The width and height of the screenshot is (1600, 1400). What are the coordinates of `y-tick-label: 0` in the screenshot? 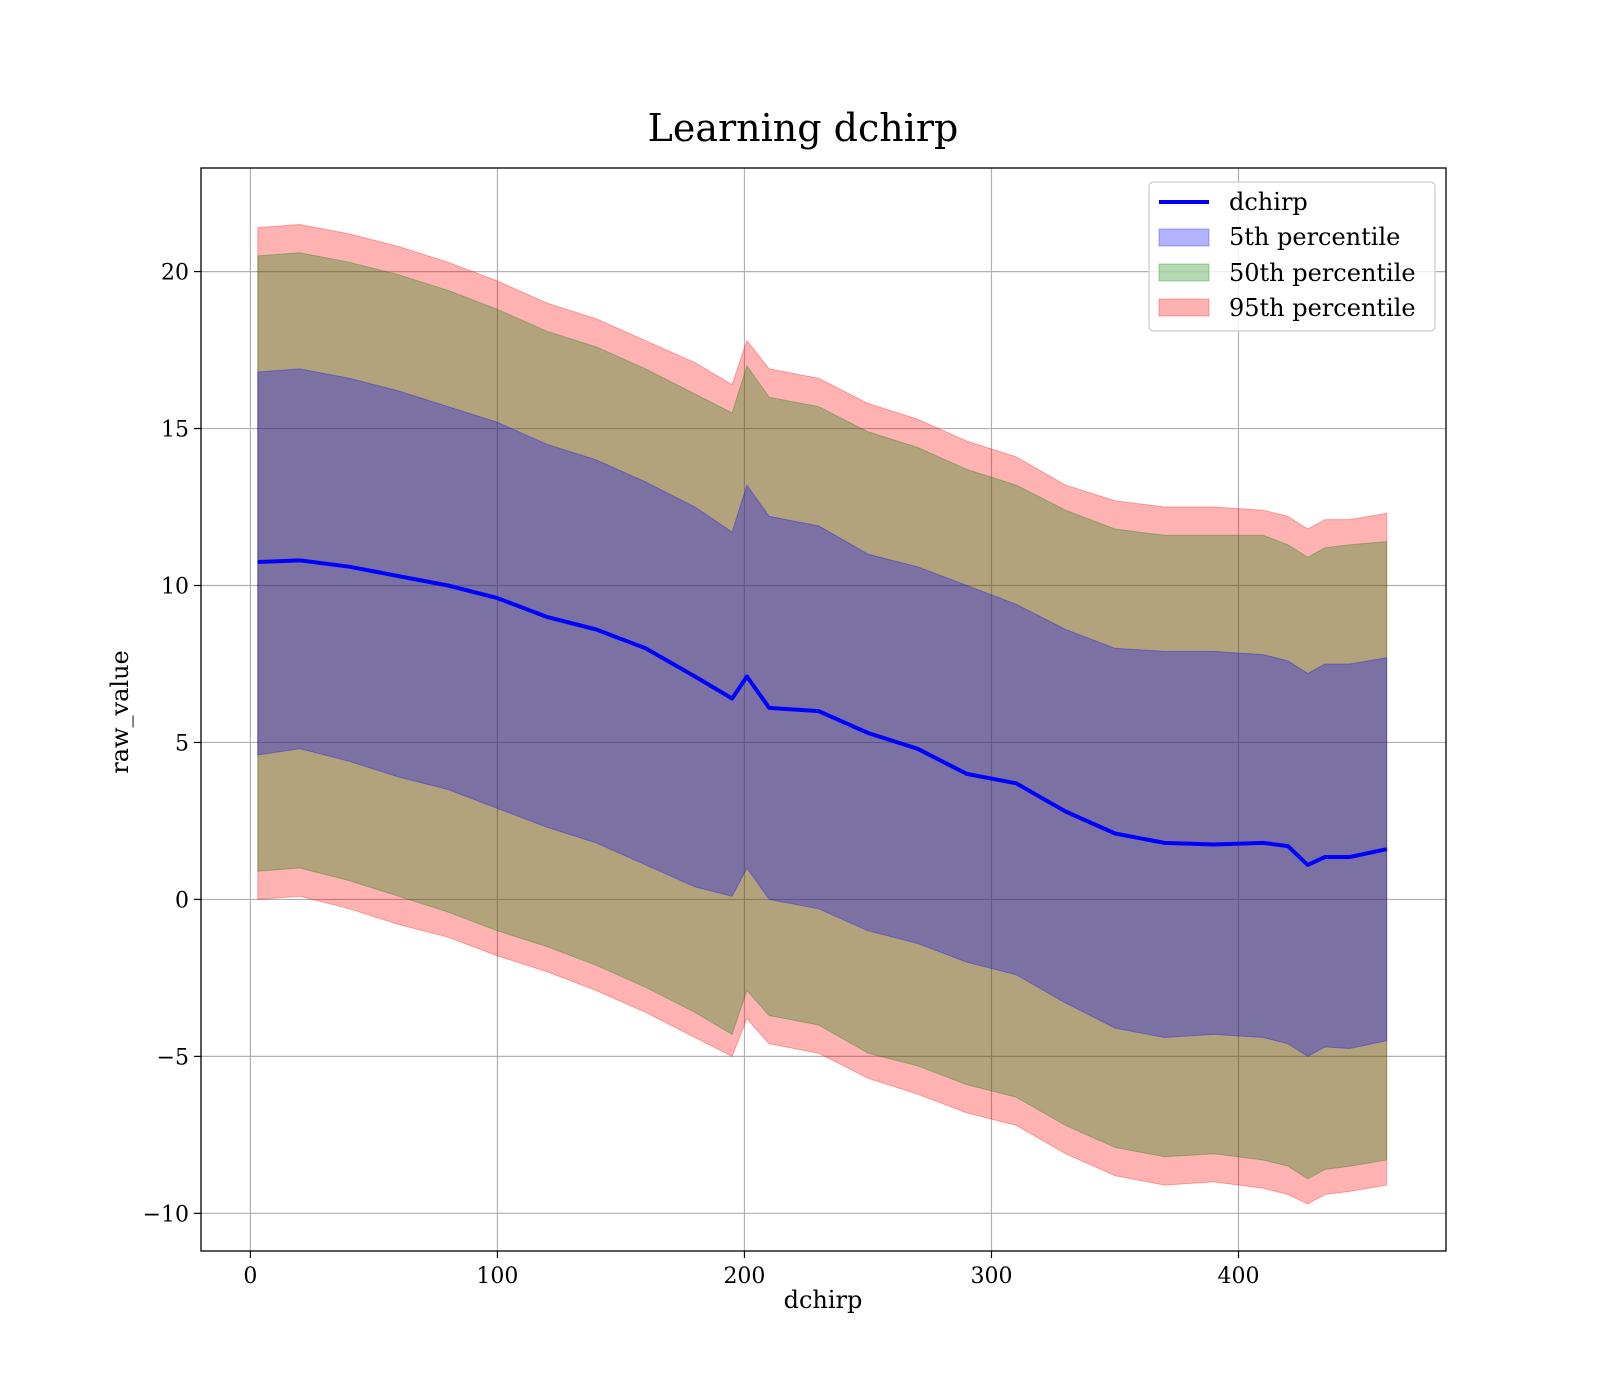 It's located at (182, 900).